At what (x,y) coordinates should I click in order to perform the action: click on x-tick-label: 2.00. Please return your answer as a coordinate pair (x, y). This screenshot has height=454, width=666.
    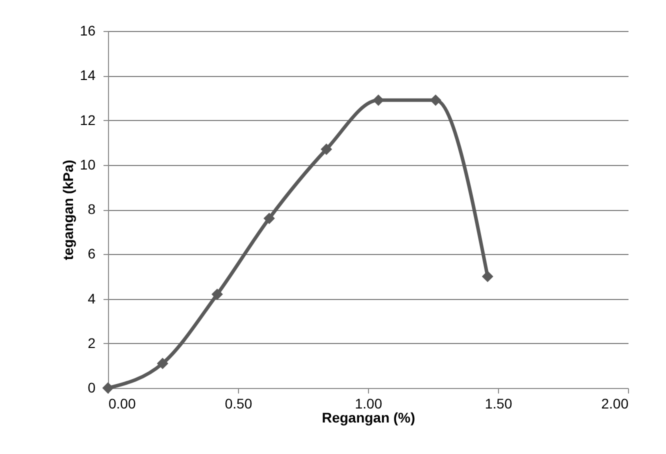
    Looking at the image, I should click on (615, 404).